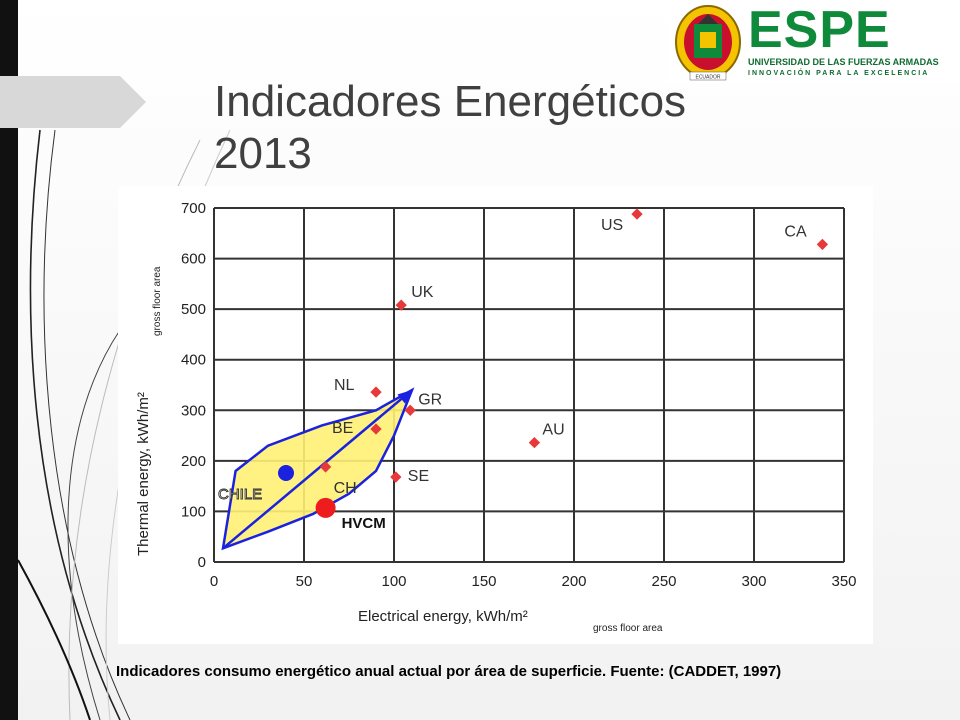 Image resolution: width=960 pixels, height=720 pixels. What do you see at coordinates (753, 581) in the screenshot?
I see `x-tick-label: 300` at bounding box center [753, 581].